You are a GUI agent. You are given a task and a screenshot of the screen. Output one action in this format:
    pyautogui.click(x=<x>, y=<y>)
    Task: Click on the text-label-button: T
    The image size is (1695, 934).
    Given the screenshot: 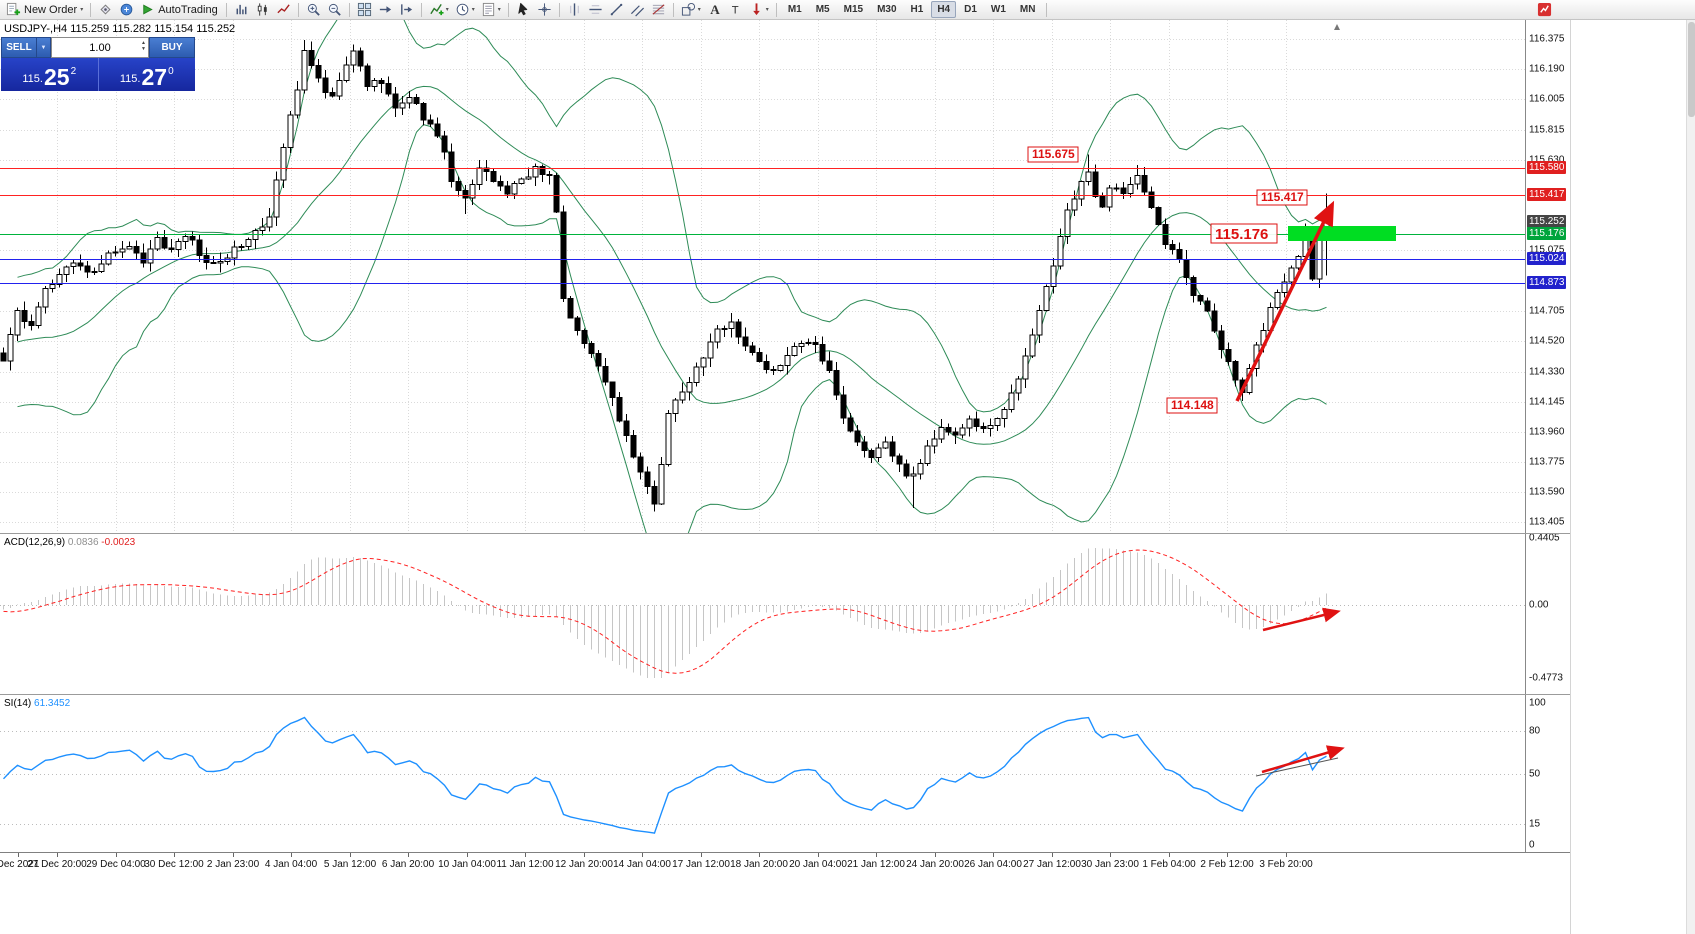 What is the action you would take?
    pyautogui.click(x=735, y=9)
    